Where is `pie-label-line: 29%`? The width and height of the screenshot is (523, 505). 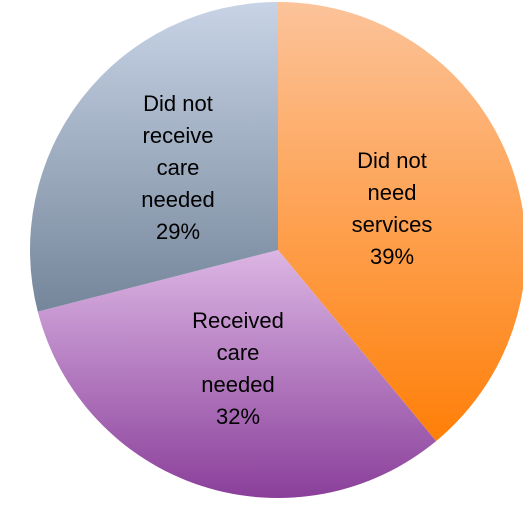 pie-label-line: 29% is located at coordinates (178, 231).